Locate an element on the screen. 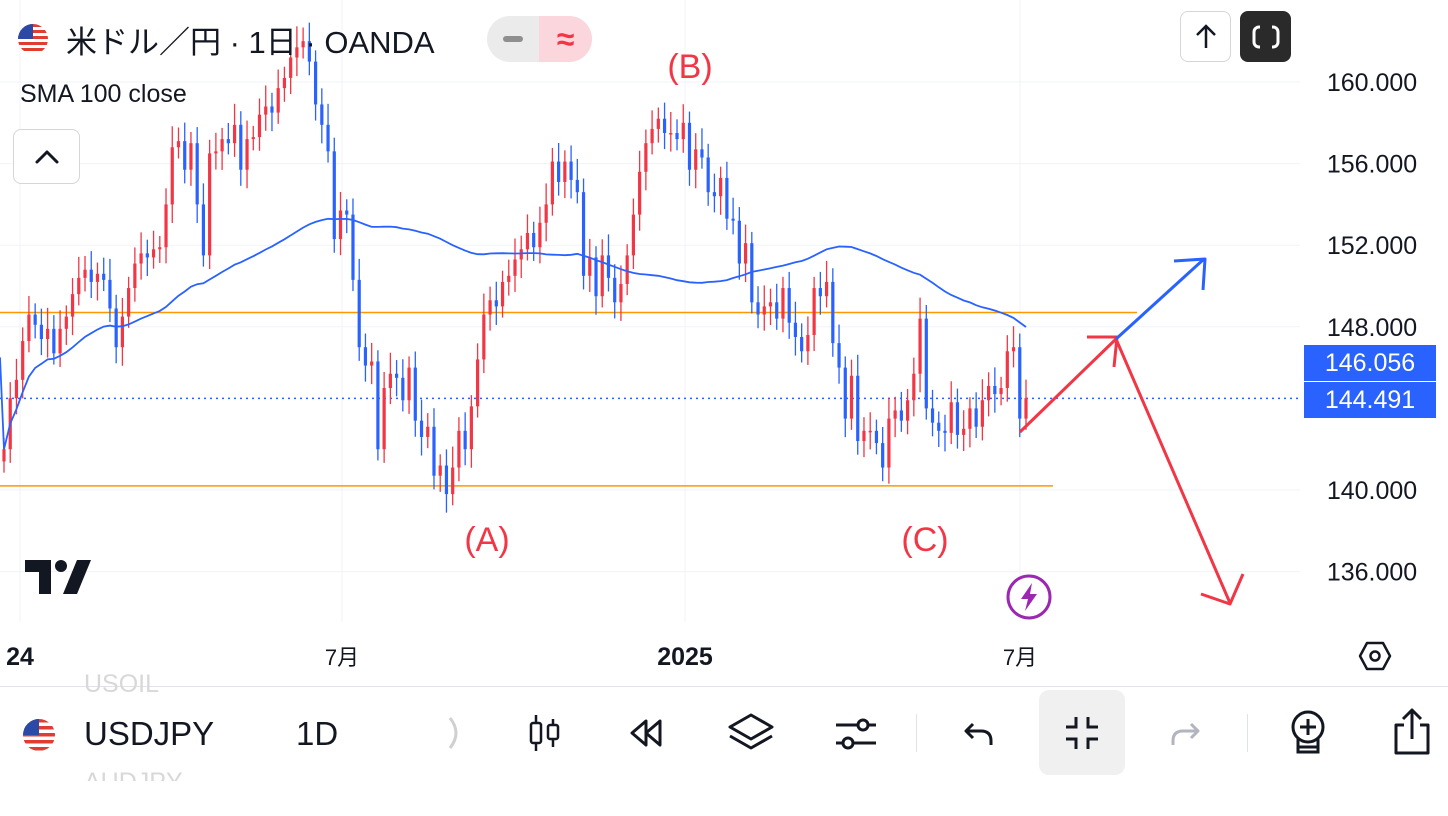  redo-icon is located at coordinates (1187, 734).